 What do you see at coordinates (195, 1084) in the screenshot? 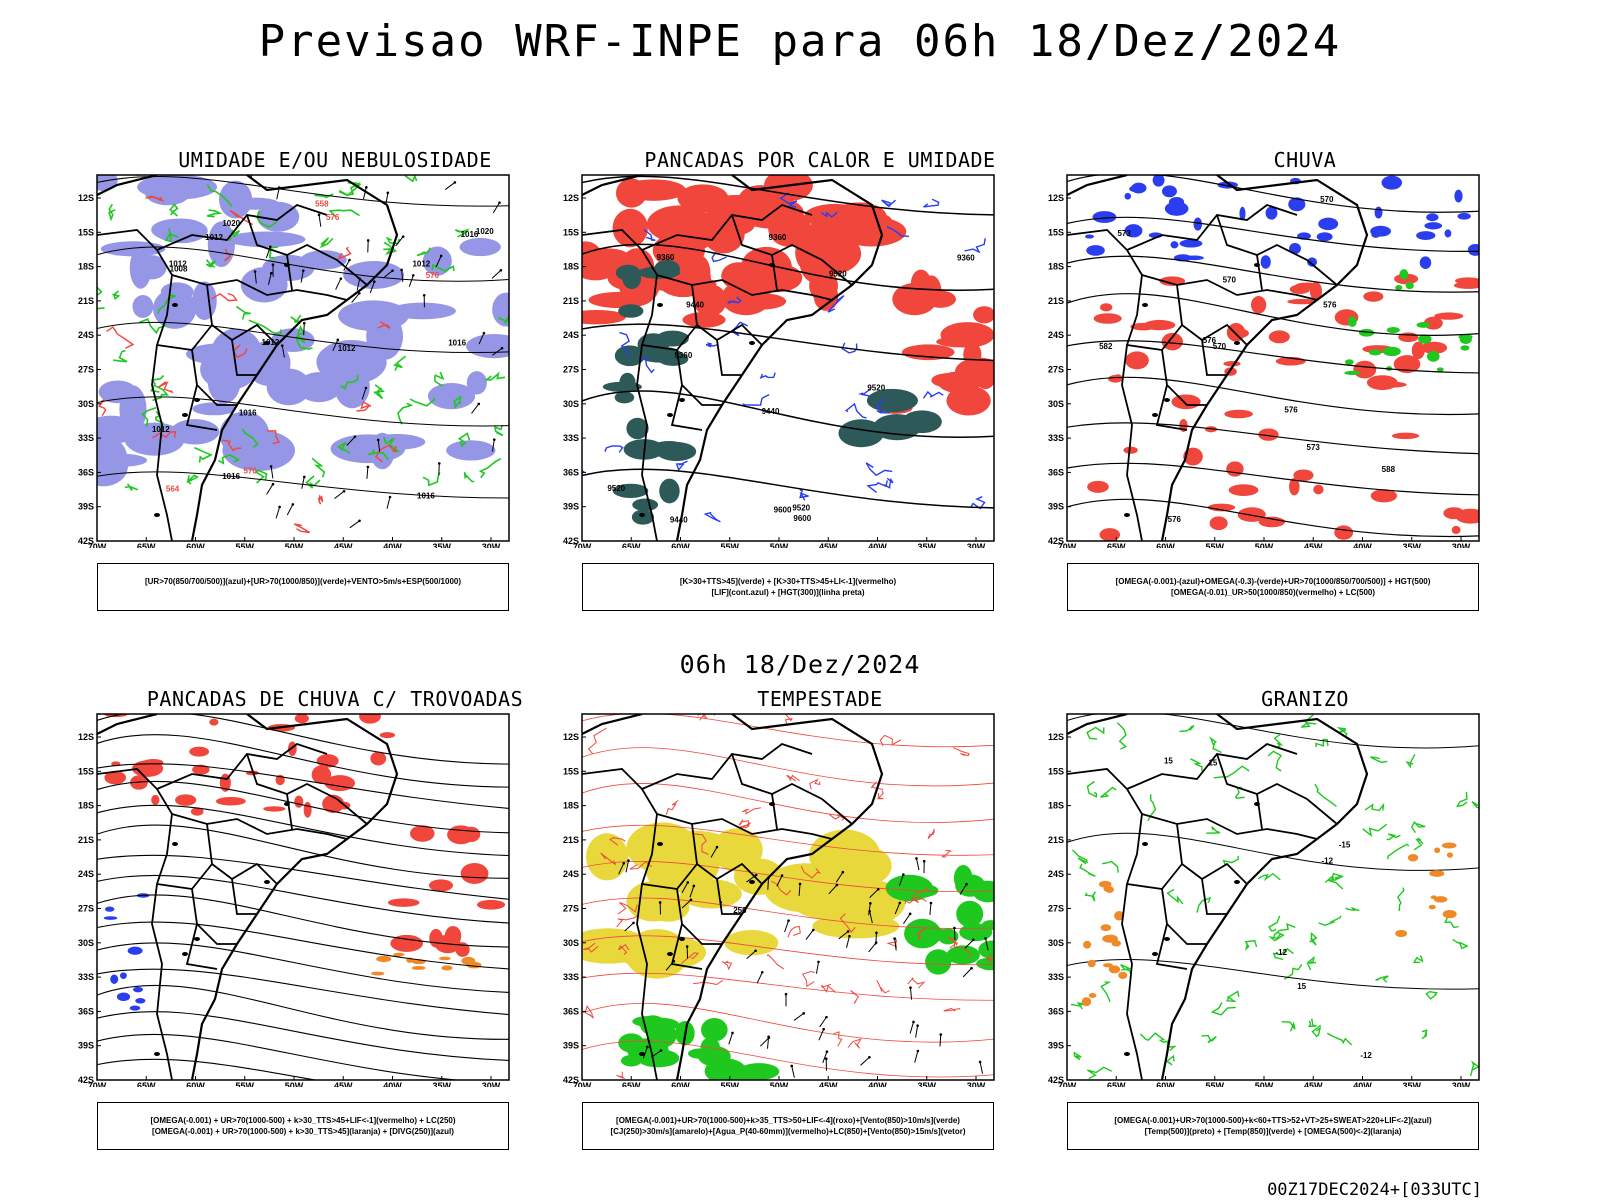
I see `lon-tick-label: 60W` at bounding box center [195, 1084].